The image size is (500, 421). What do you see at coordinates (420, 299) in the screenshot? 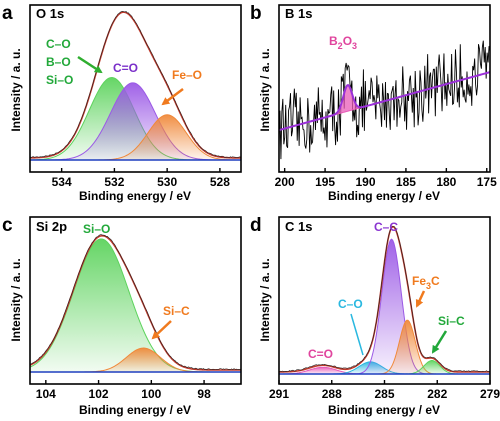
I see `arrow-to-fe3c-peak` at bounding box center [420, 299].